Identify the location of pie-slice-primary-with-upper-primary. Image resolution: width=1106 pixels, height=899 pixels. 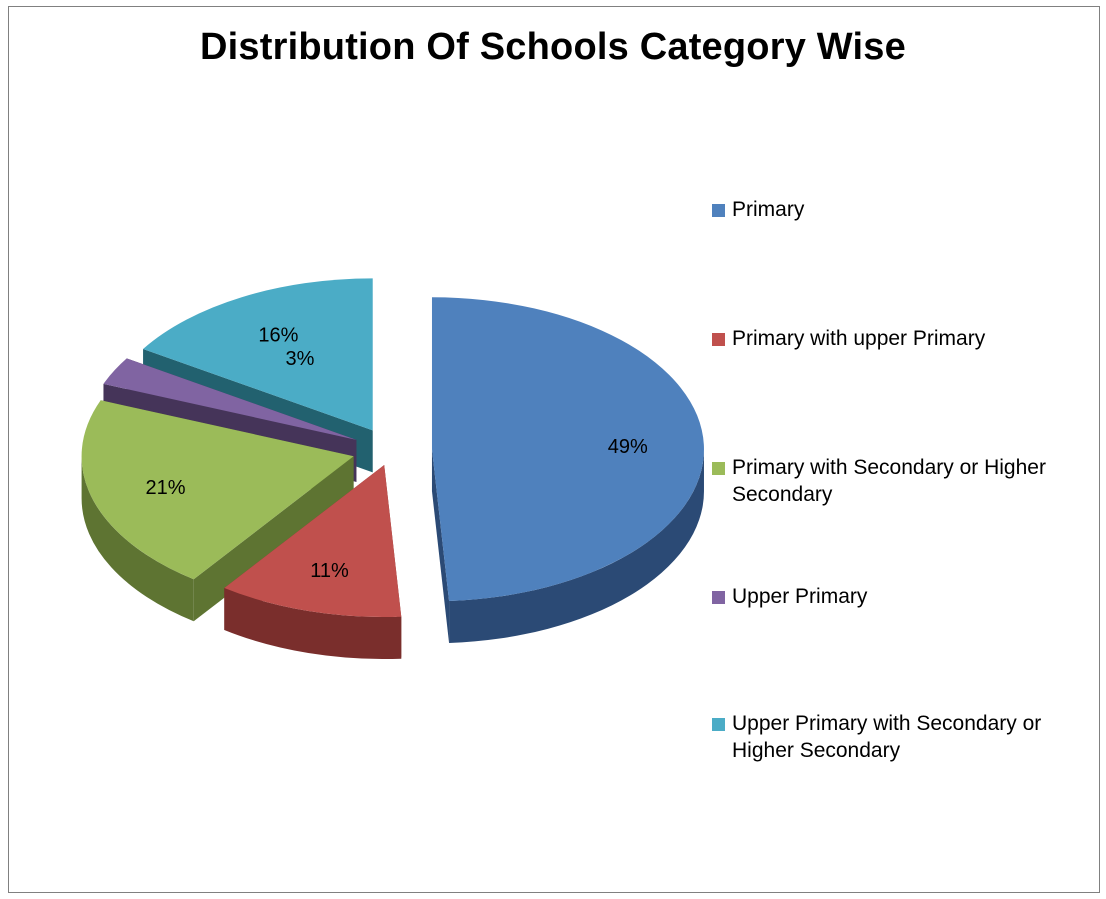
(313, 562).